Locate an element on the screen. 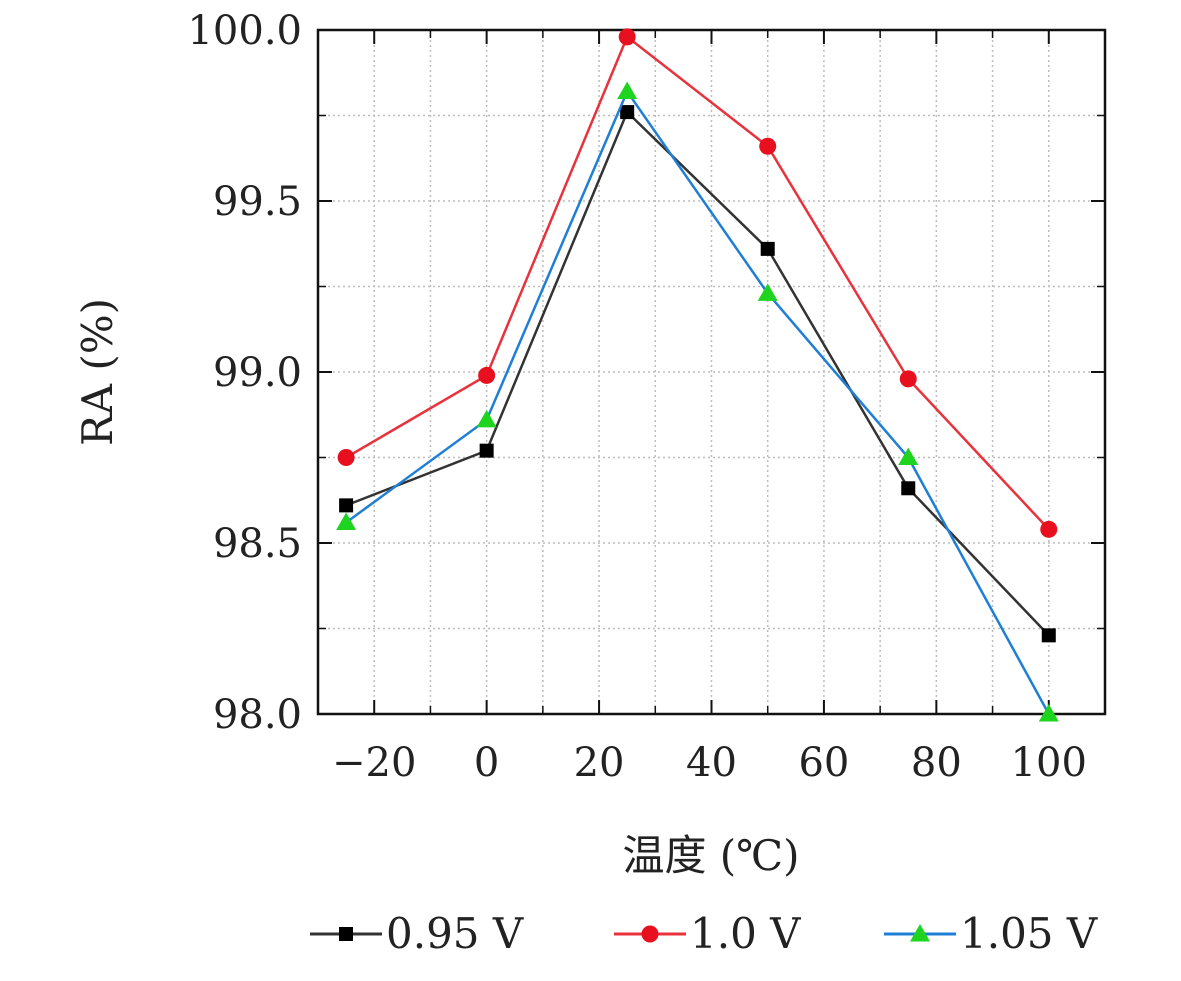  legend-label: 0.95 V is located at coordinates (455, 933).